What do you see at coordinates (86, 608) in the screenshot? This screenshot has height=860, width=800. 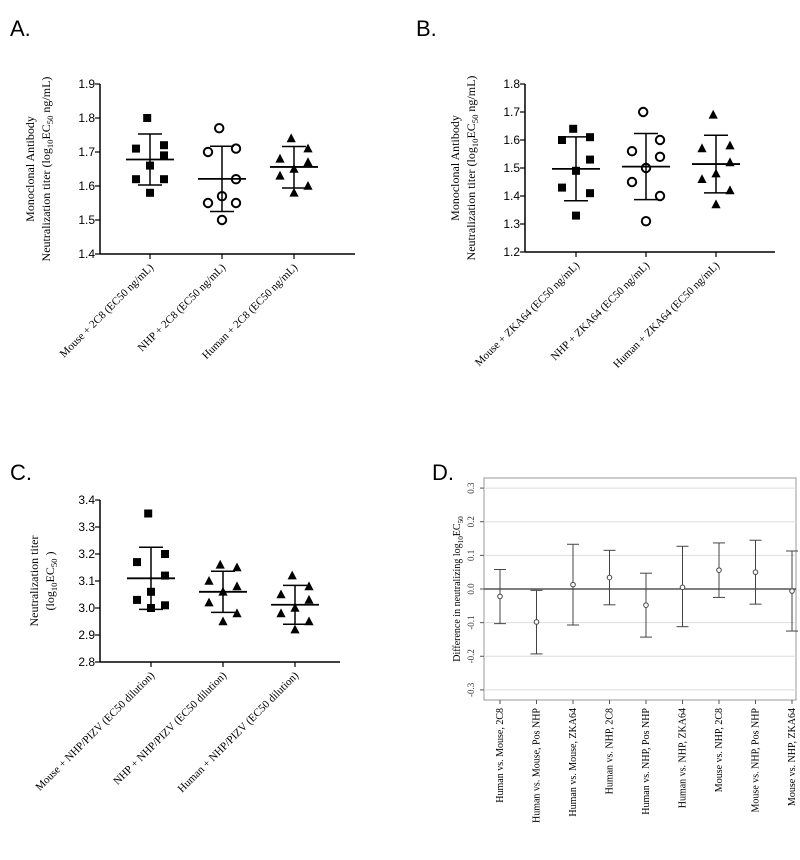 I see `y-tick-label: 3.0` at bounding box center [86, 608].